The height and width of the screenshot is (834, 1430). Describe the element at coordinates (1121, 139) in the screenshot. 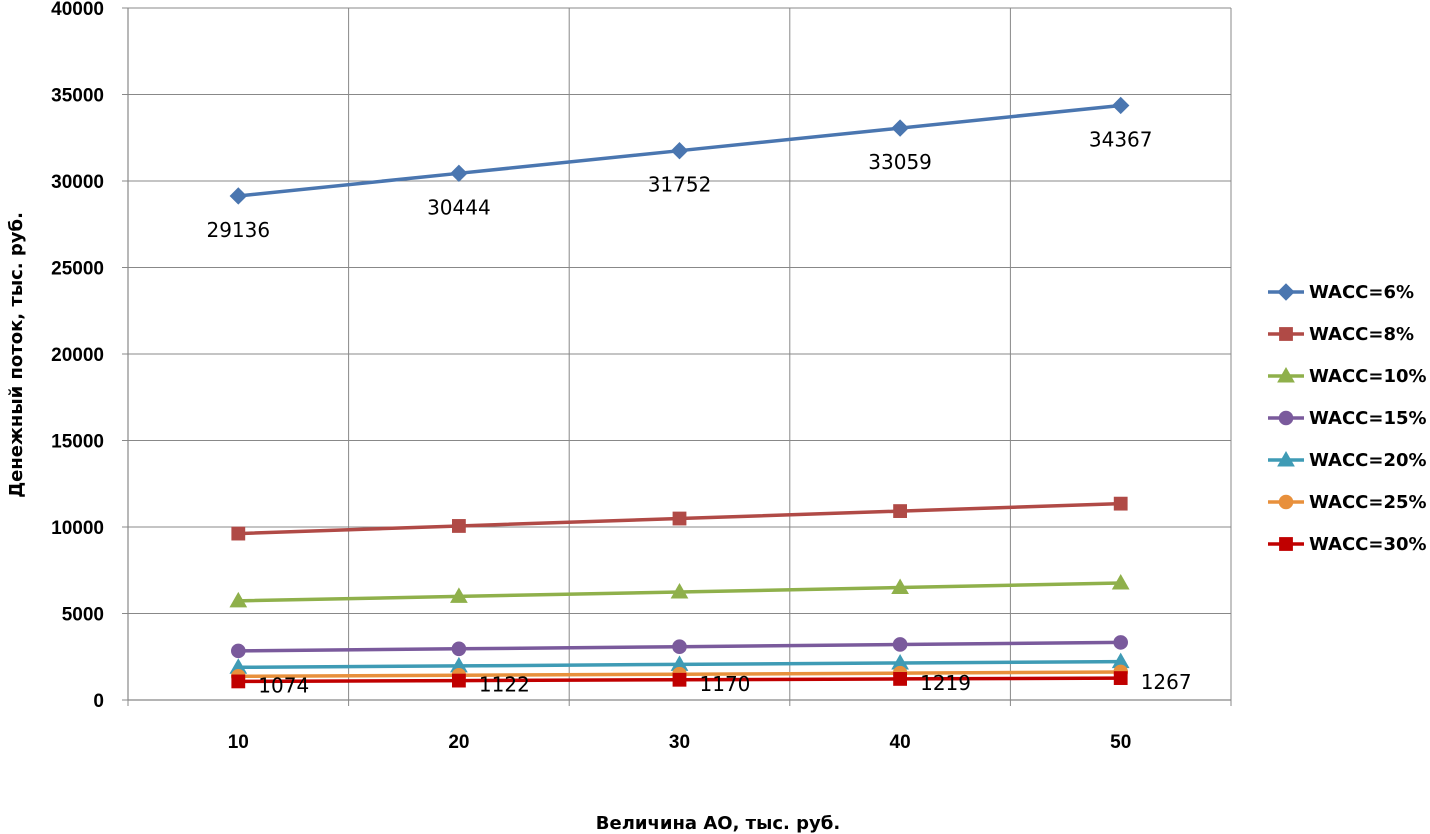

I see `data-label: 34367` at that location.